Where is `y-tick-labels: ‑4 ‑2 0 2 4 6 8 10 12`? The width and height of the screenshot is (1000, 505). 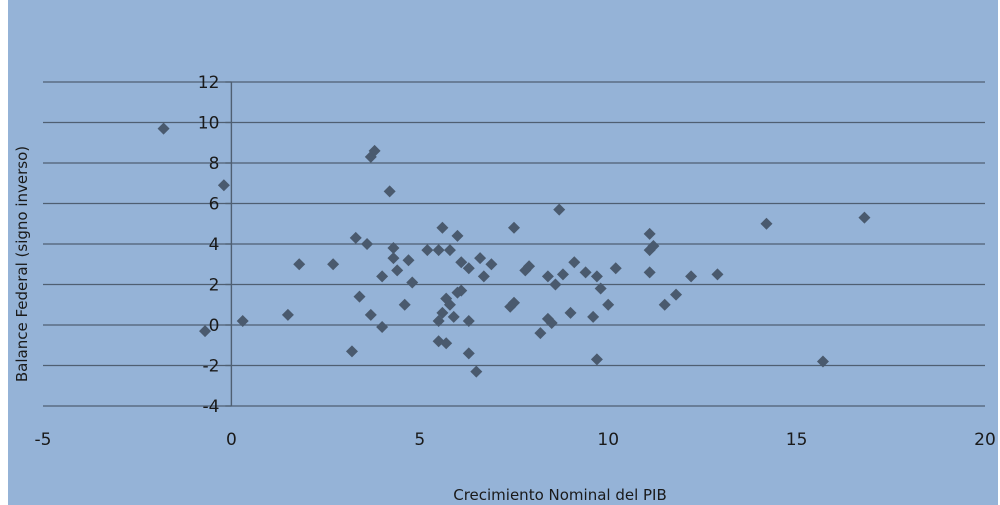
y-tick-labels: ‑4 ‑2 0 2 4 6 8 10 12 is located at coordinates (209, 245).